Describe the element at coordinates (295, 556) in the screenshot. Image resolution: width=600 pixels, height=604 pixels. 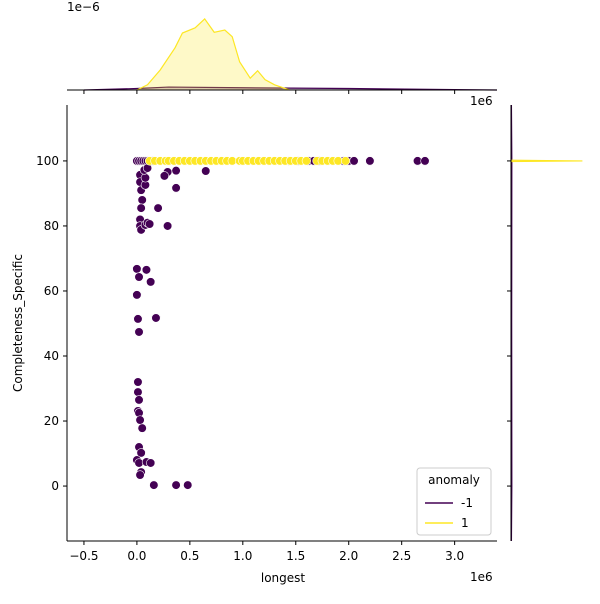
I see `x-tick-label: 1.5` at that location.